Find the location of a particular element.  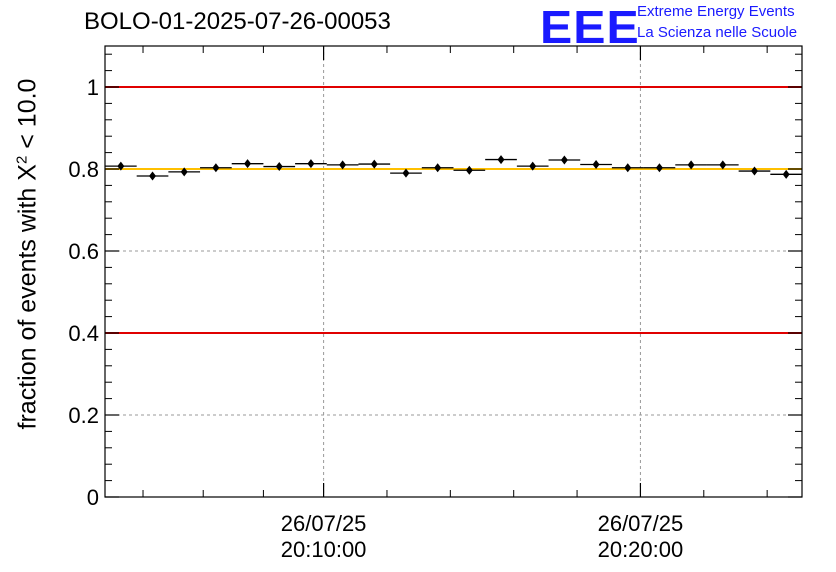

logo-caption-line1: Extreme Energy Events is located at coordinates (716, 11).